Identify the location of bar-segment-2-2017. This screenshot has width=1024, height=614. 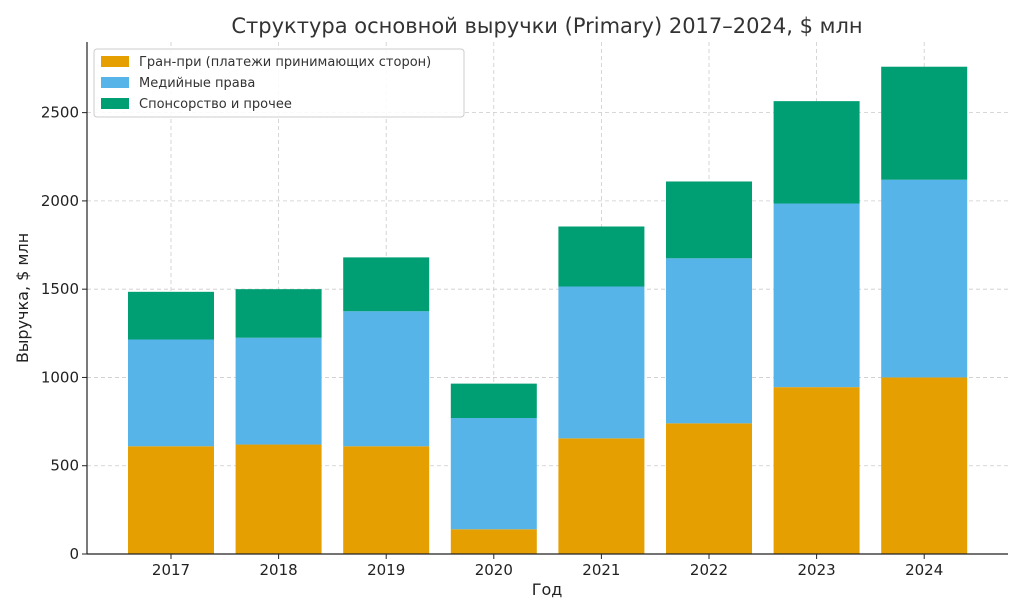
(171, 315).